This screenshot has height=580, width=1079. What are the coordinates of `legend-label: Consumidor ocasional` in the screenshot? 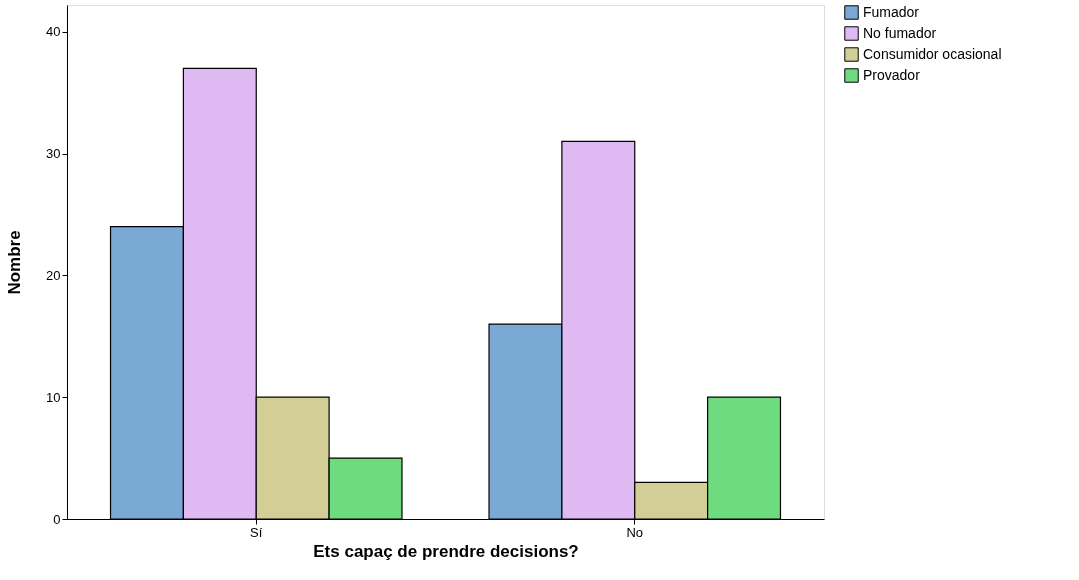 It's located at (932, 53).